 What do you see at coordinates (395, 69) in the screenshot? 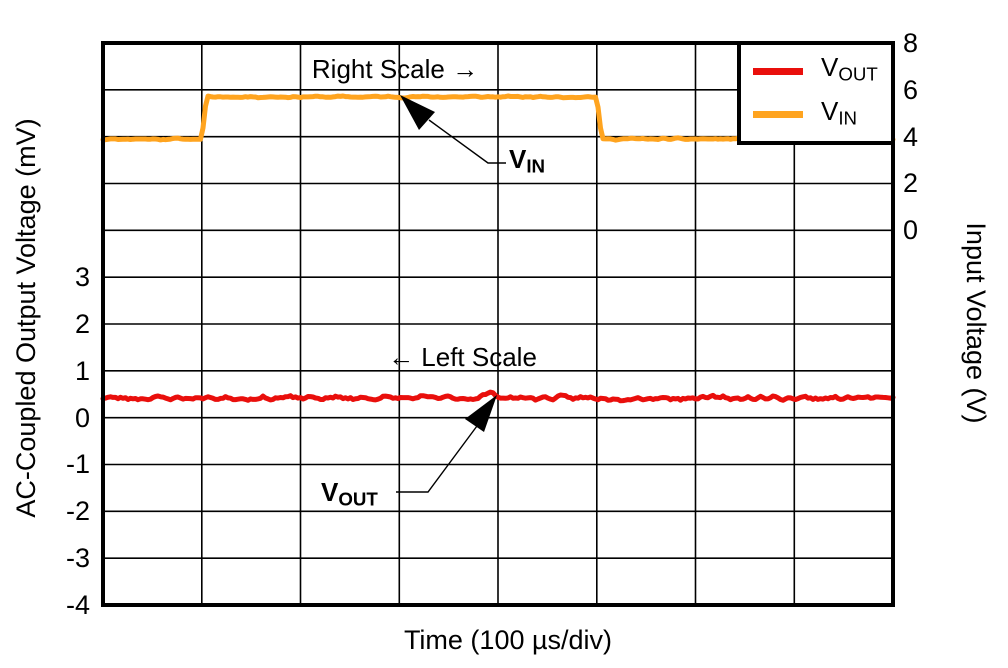
I see `right-scale-annotation: Right Scale →` at bounding box center [395, 69].